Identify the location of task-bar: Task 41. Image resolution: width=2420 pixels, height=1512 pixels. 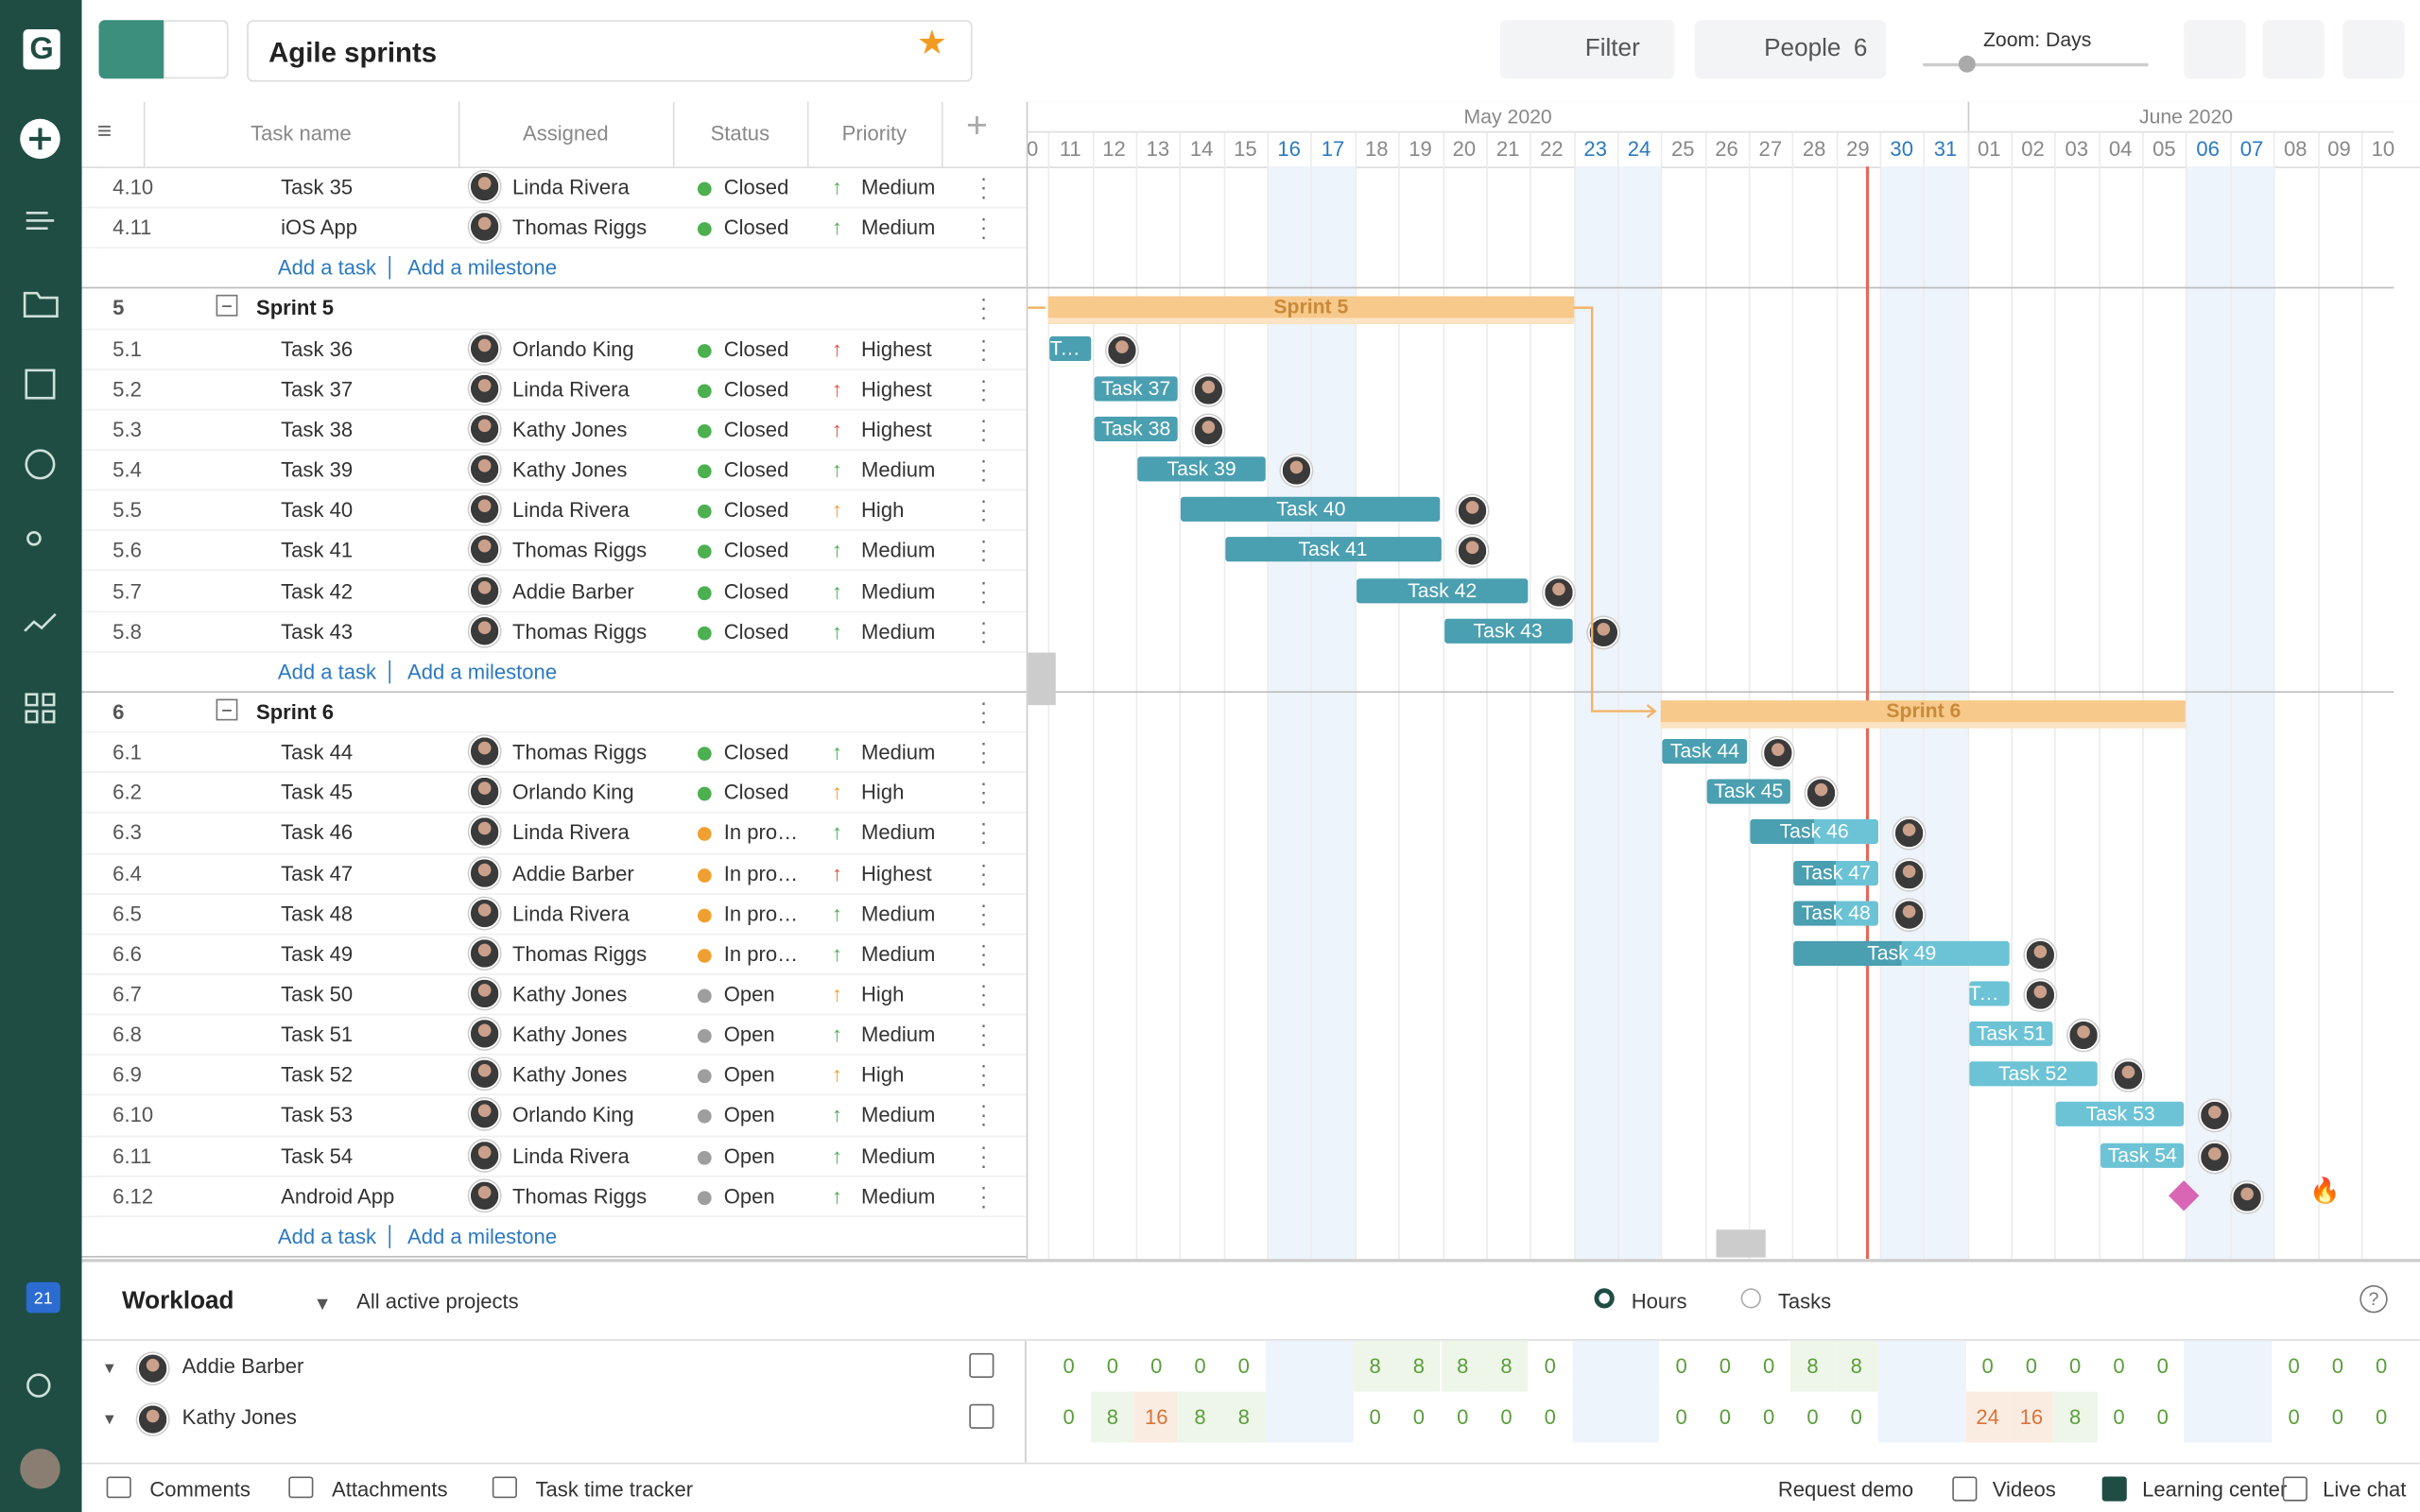
(1333, 549).